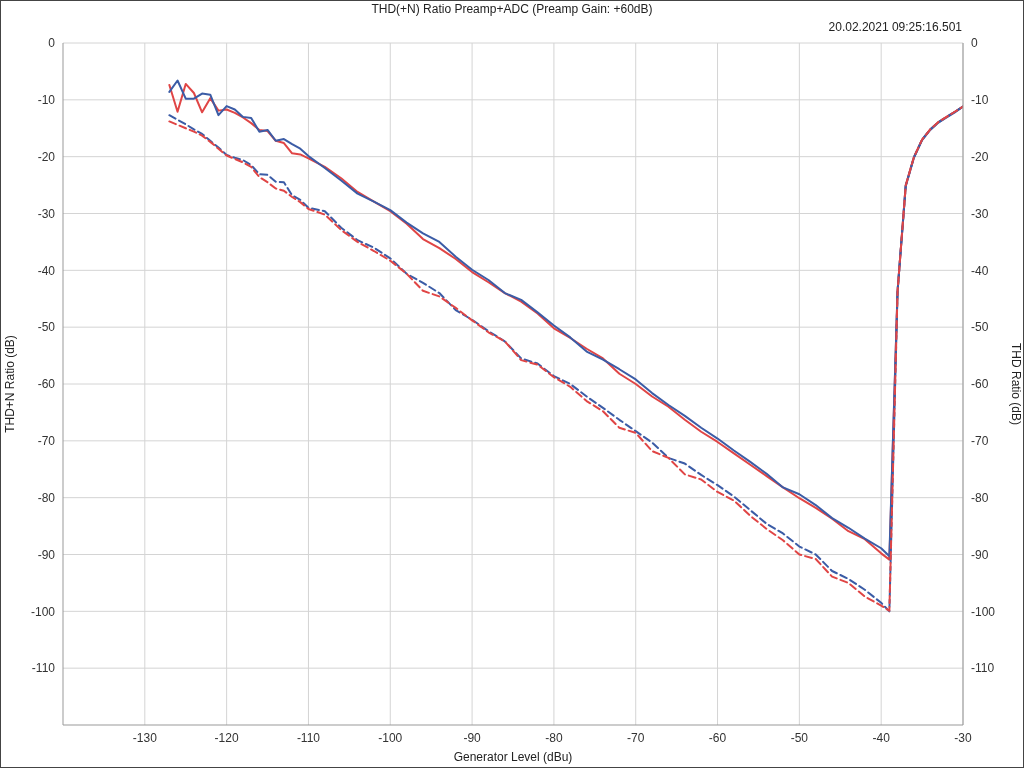 The height and width of the screenshot is (768, 1024). What do you see at coordinates (980, 213) in the screenshot?
I see `y2-tick-label: -30` at bounding box center [980, 213].